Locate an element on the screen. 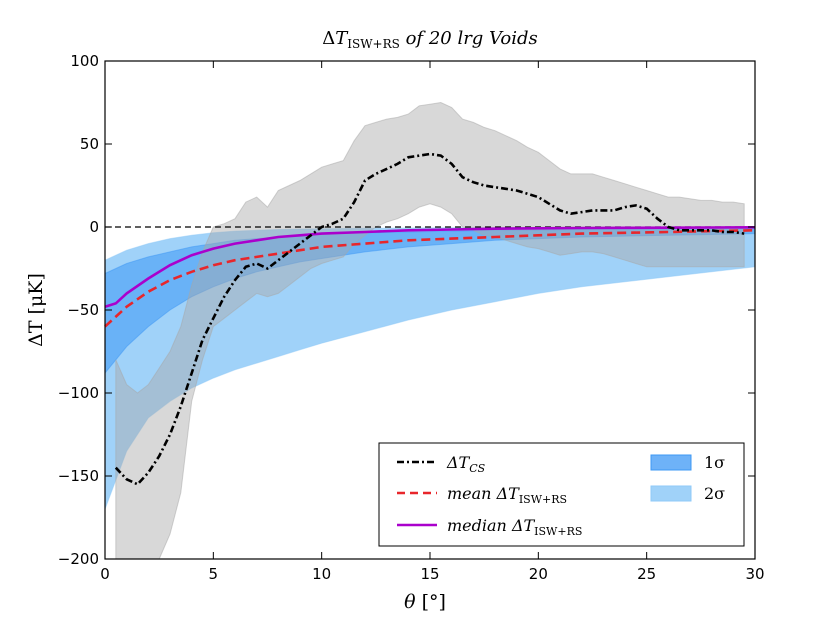  y-tick-label: −150 is located at coordinates (78, 476).